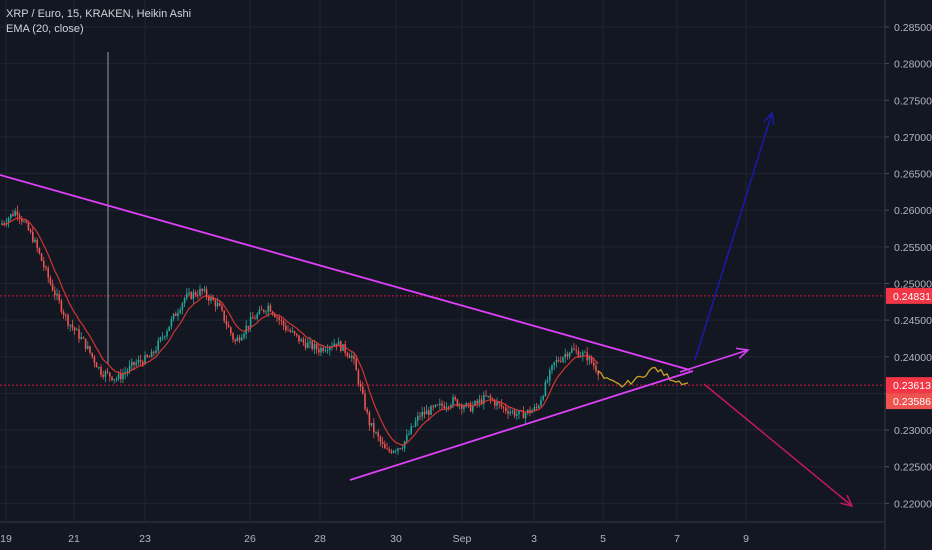 The height and width of the screenshot is (550, 932). Describe the element at coordinates (733, 236) in the screenshot. I see `bullish-arrow` at that location.